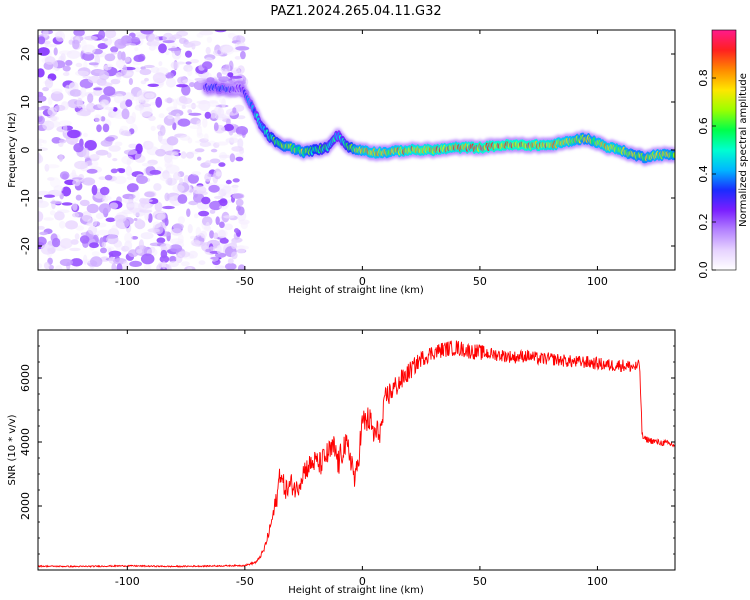 The height and width of the screenshot is (600, 750). What do you see at coordinates (25, 102) in the screenshot?
I see `spectrogram-y-tick-label: 10` at bounding box center [25, 102].